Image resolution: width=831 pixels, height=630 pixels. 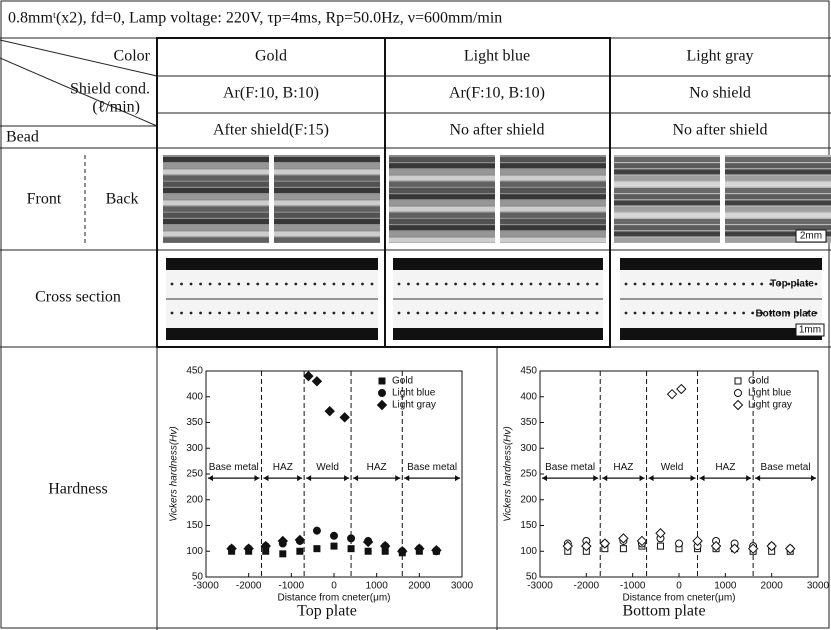 What do you see at coordinates (497, 93) in the screenshot?
I see `column-shield: Ar(F:10, B:10)` at bounding box center [497, 93].